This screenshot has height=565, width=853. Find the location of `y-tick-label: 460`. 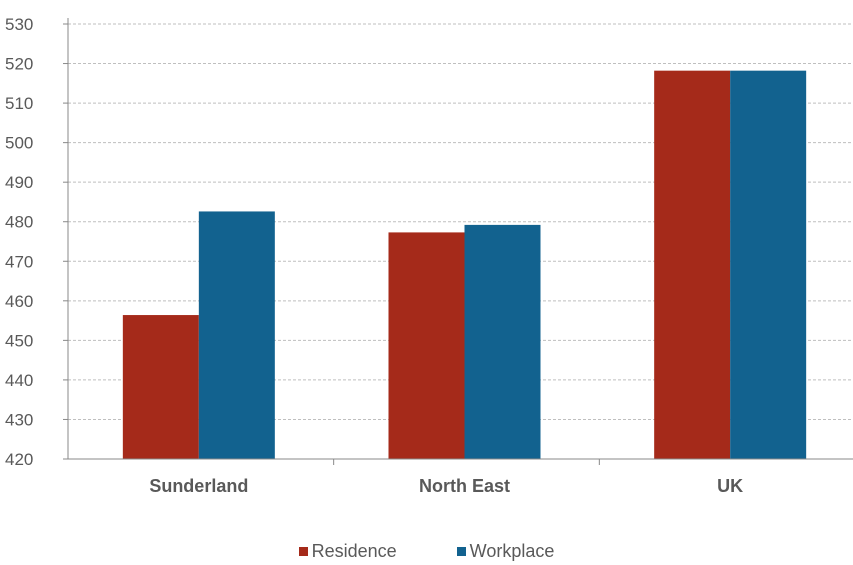

y-tick-label: 460 is located at coordinates (19, 301).